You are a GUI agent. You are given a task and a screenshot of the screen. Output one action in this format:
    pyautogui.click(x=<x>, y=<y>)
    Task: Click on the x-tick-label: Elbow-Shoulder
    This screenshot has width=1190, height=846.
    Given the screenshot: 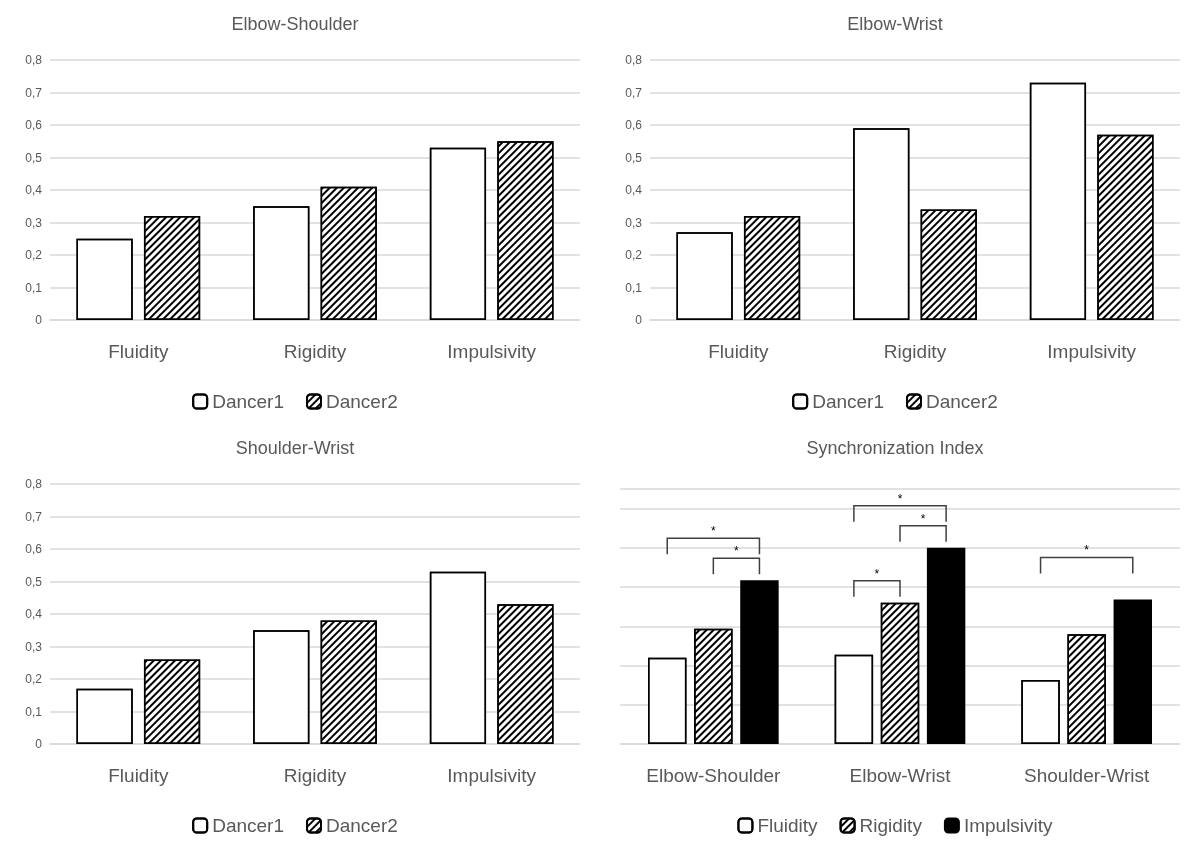 What is the action you would take?
    pyautogui.click(x=714, y=775)
    